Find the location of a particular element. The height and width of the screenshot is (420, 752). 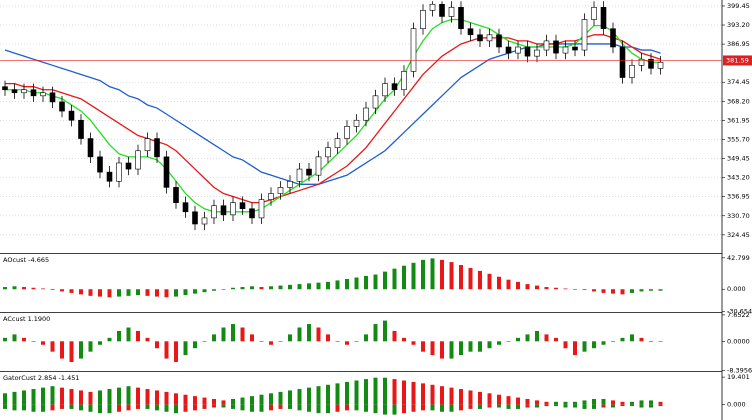

y-tick-label: 19.401 is located at coordinates (738, 377).